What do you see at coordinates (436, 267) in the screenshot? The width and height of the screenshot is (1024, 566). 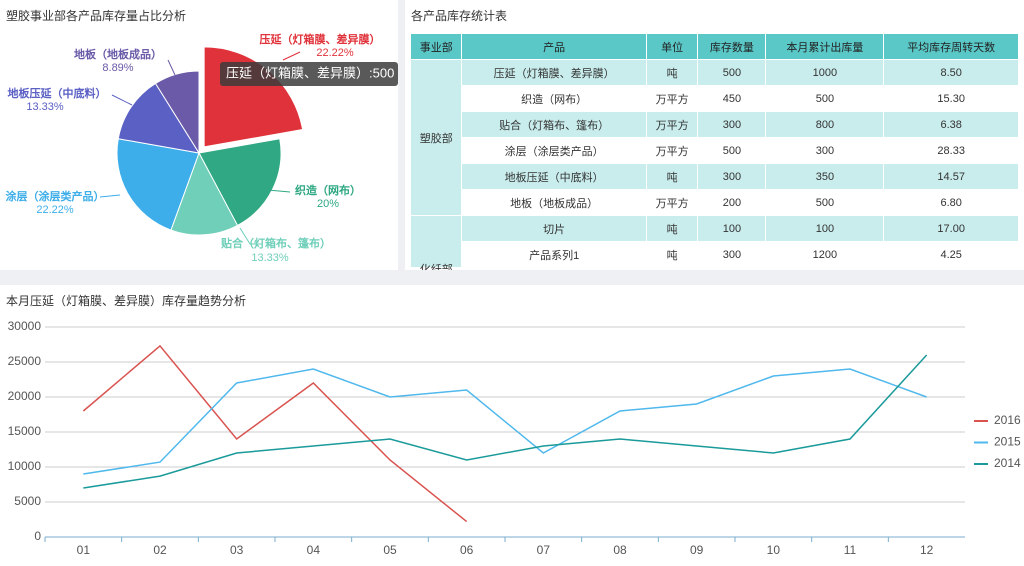 I see `group-name: 化纤部` at bounding box center [436, 267].